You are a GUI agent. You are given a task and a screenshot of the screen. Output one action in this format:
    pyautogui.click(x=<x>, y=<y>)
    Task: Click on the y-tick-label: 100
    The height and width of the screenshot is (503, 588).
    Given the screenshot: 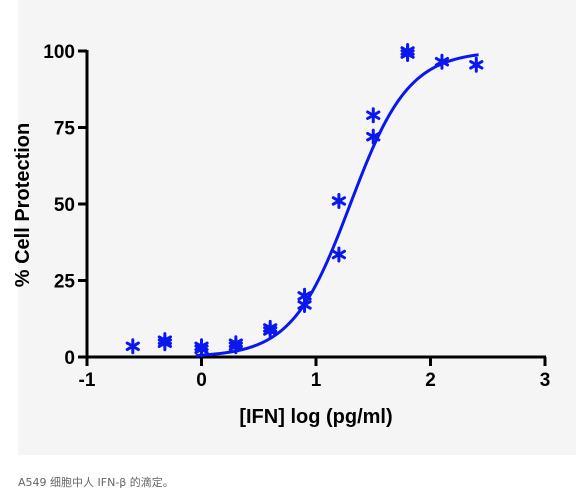 What is the action you would take?
    pyautogui.click(x=59, y=52)
    